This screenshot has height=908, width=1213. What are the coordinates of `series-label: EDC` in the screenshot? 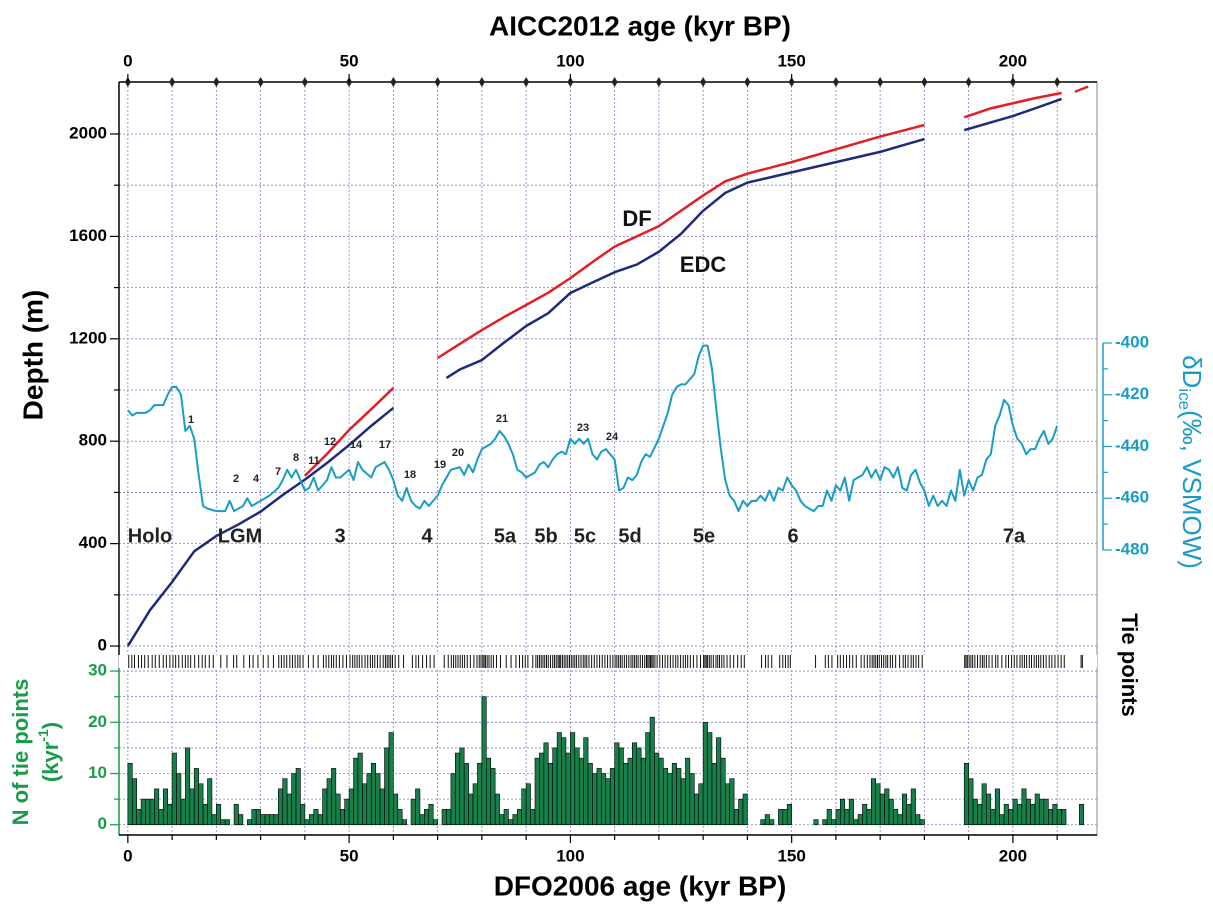 It's located at (703, 264).